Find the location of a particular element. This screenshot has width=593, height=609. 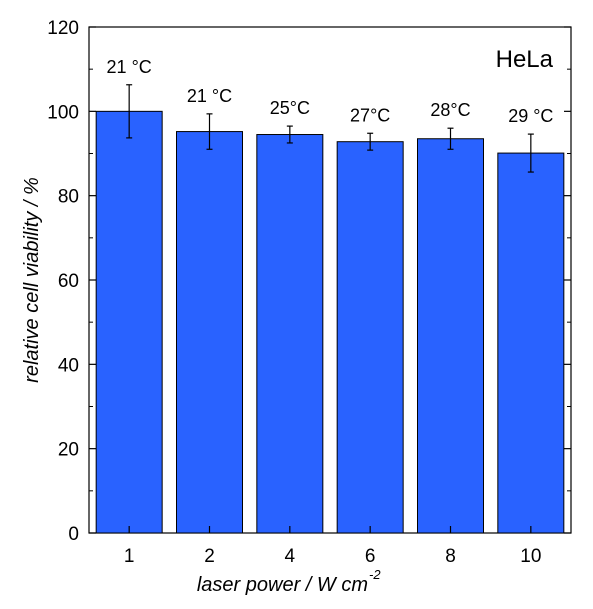

y-axis-title: relative cell viability / % is located at coordinates (32, 280).